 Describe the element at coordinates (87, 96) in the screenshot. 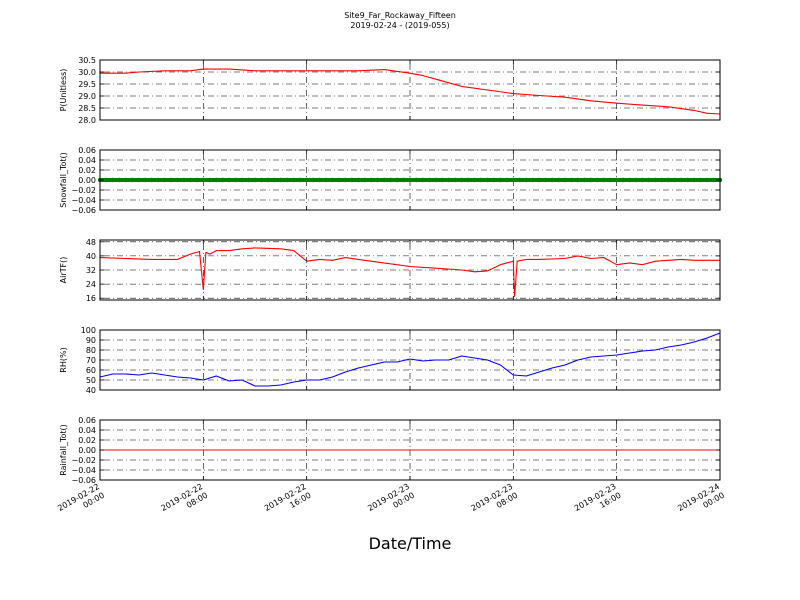

I see `y-tick-label: 29.0` at that location.